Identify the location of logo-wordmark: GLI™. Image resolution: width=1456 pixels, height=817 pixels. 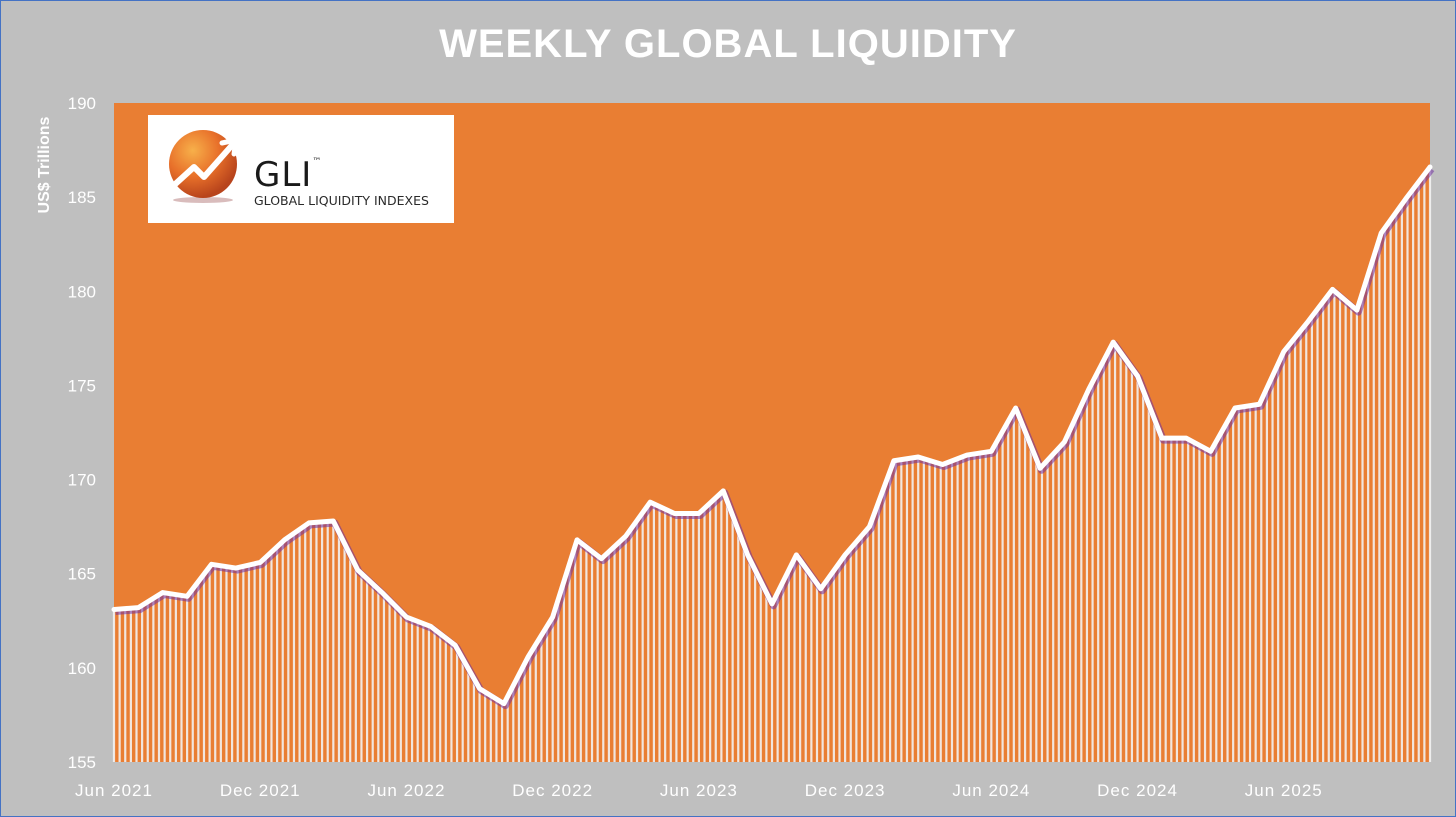
(288, 175).